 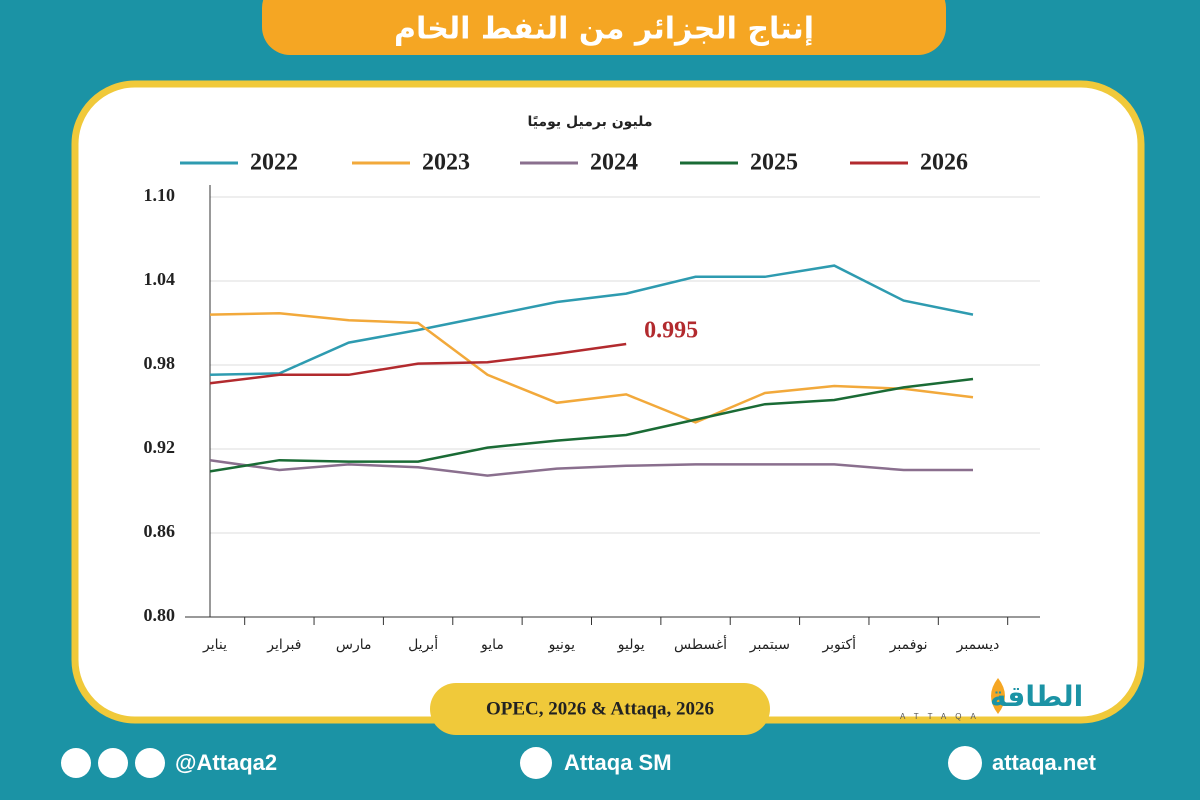 What do you see at coordinates (618, 762) in the screenshot?
I see `youtube-handle: Attaqa SM` at bounding box center [618, 762].